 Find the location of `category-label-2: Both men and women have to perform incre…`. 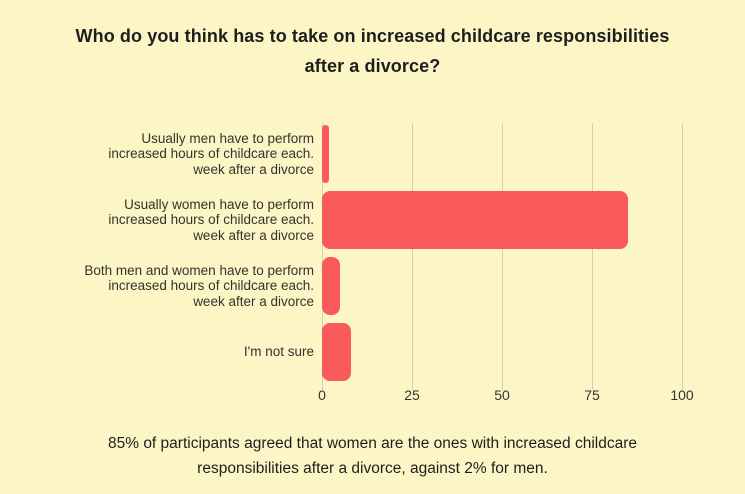

category-label-2: Both men and women have to perform incre… is located at coordinates (199, 285).